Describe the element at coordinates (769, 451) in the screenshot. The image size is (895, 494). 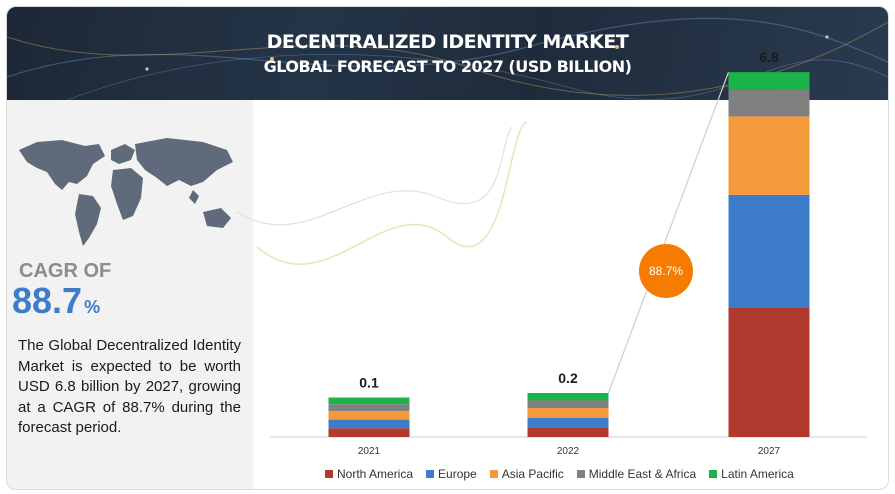
I see `x-tick-label-2027: 2027` at that location.